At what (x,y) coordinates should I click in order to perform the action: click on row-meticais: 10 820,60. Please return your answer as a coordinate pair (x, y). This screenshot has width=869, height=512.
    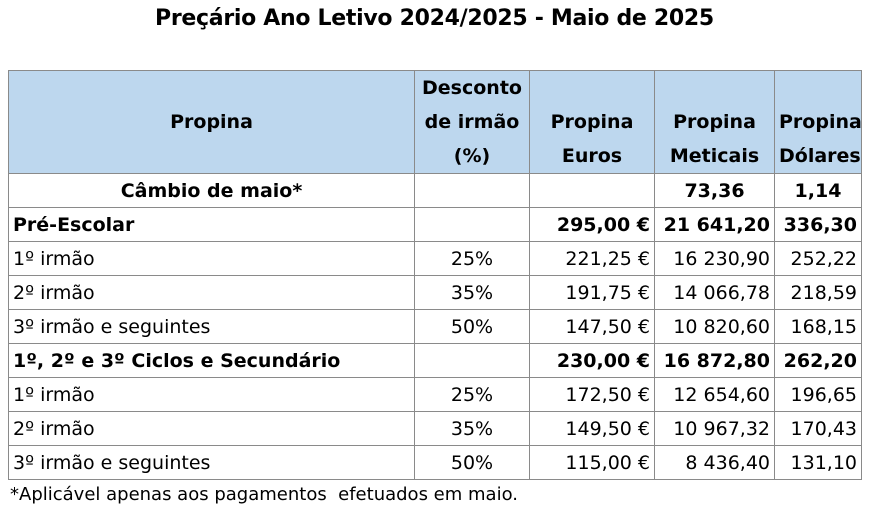
    Looking at the image, I should click on (714, 326).